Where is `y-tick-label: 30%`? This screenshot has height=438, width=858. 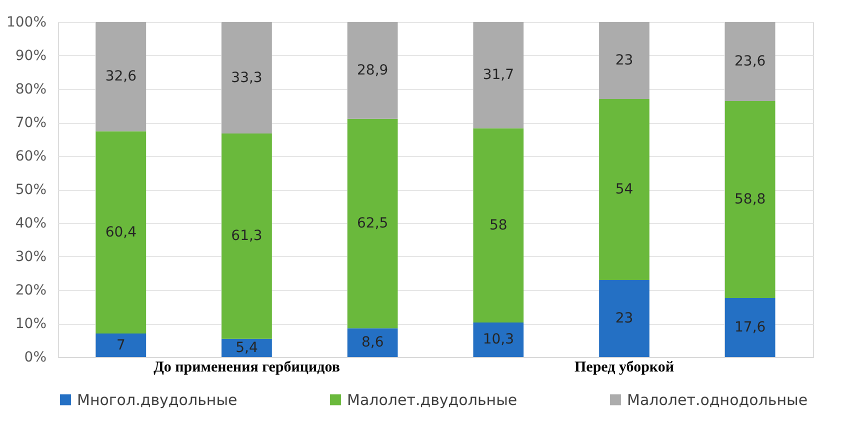 y-tick-label: 30% is located at coordinates (30, 257).